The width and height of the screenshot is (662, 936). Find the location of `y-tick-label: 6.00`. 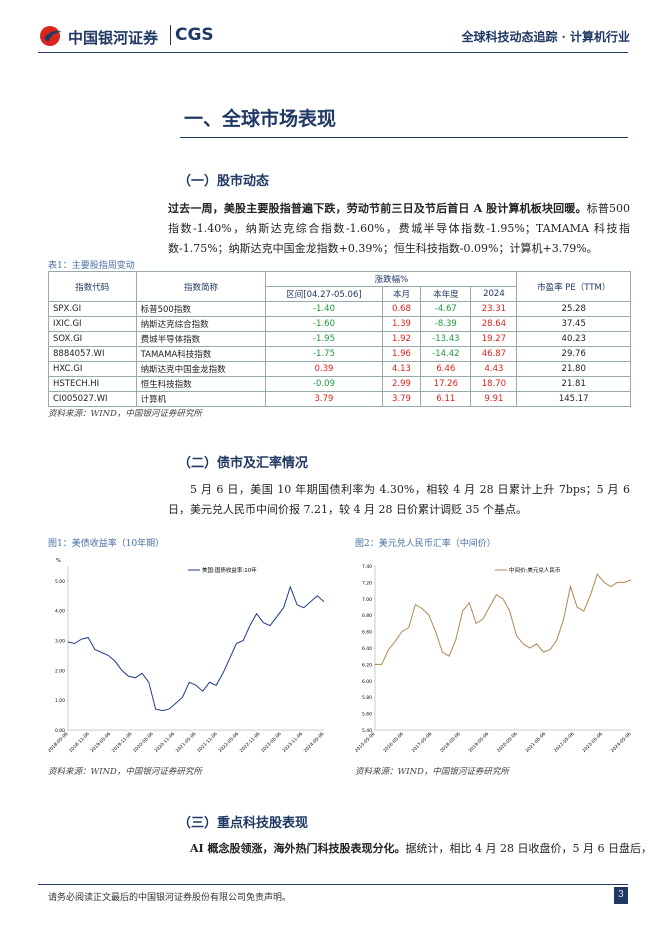

y-tick-label: 6.00 is located at coordinates (367, 682).